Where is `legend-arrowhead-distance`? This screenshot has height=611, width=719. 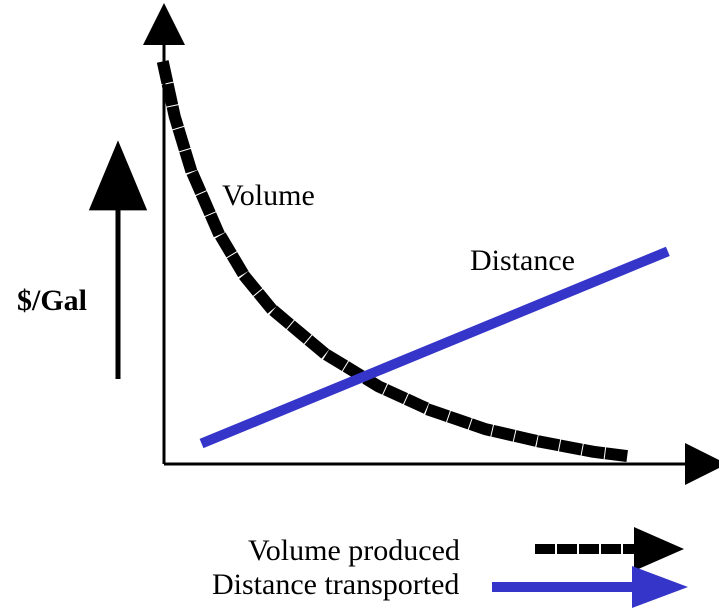 legend-arrowhead-distance is located at coordinates (660, 587).